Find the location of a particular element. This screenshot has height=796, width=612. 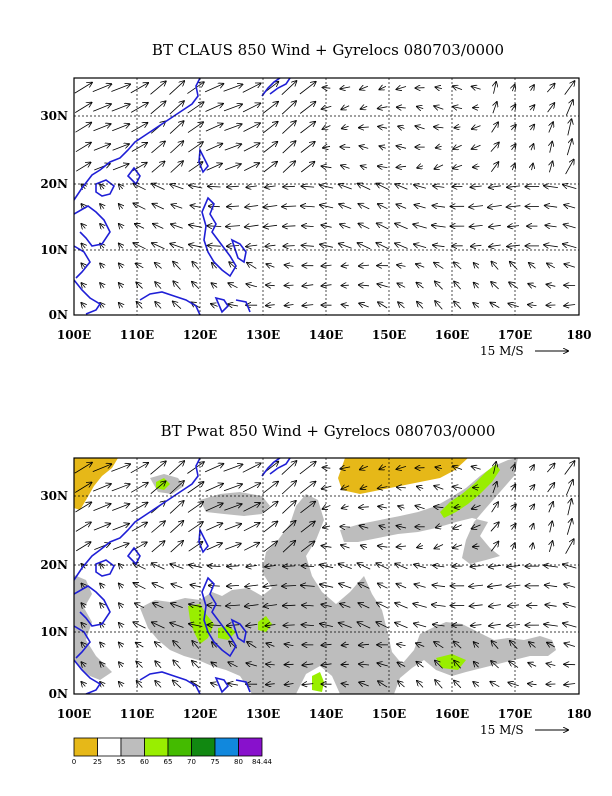

vector-scale: 15 M/S is located at coordinates (524, 730).